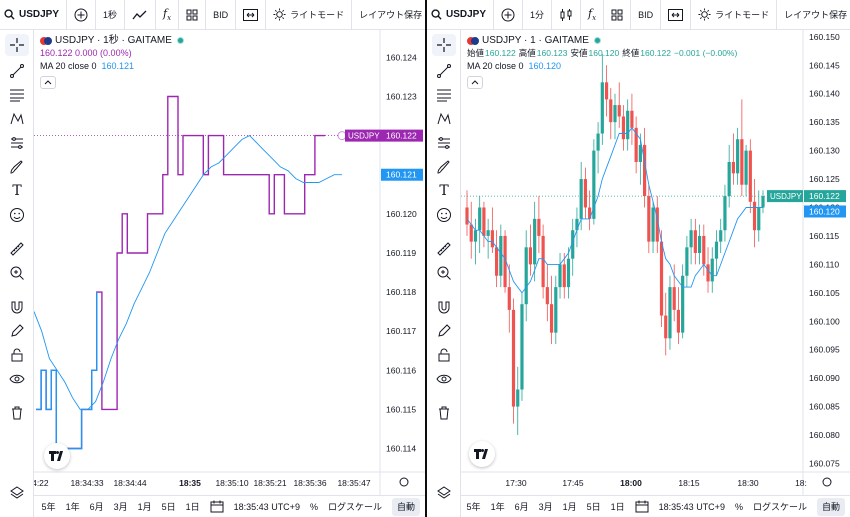 This screenshot has height=517, width=850. I want to click on last-price-badge, so click(825, 196).